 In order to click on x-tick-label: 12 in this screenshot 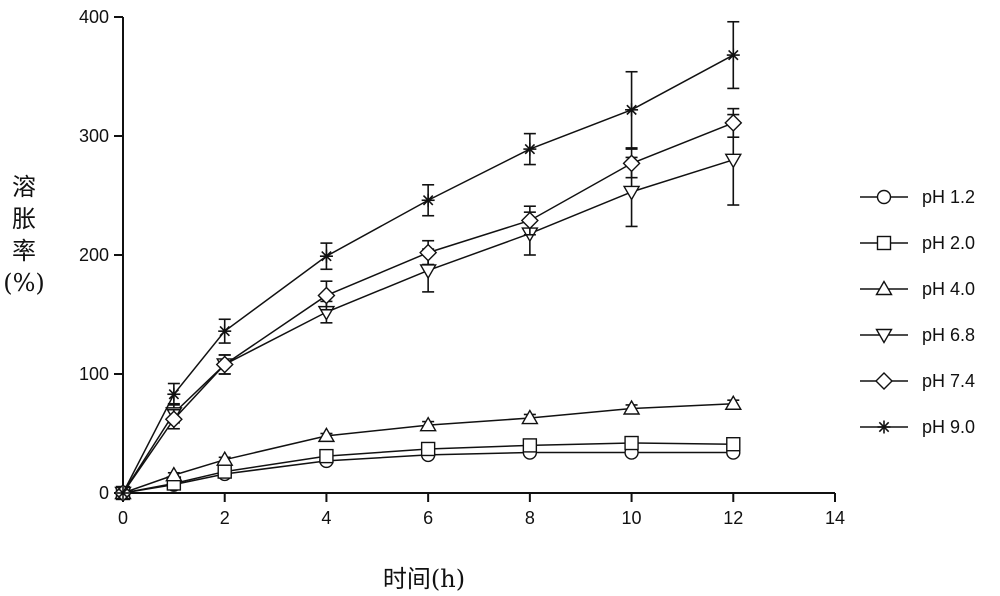, I will do `click(733, 518)`.